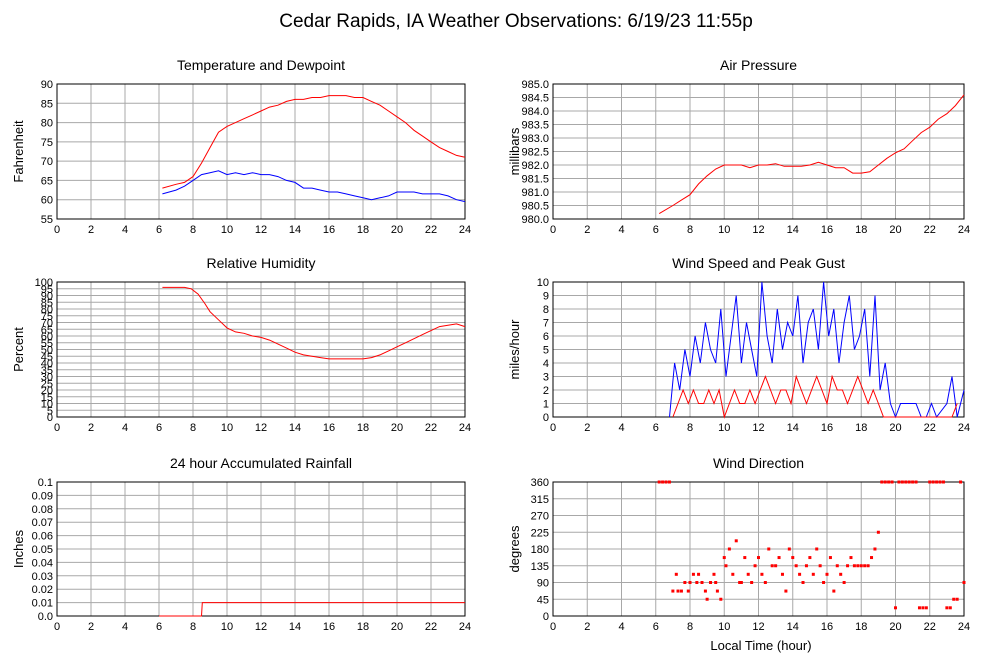 This screenshot has width=1000, height=660. What do you see at coordinates (540, 483) in the screenshot?
I see `y-tick-label: 360` at bounding box center [540, 483].